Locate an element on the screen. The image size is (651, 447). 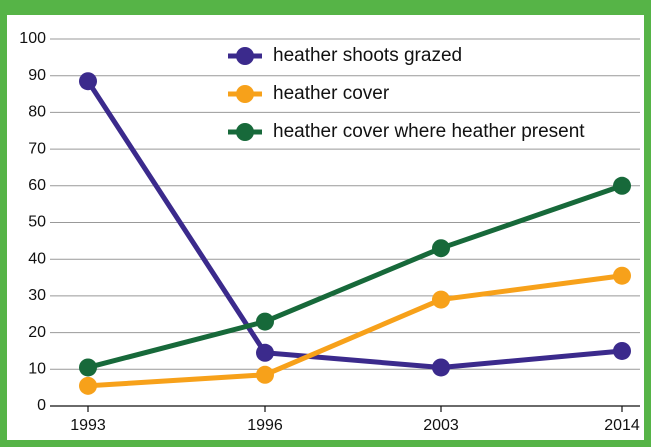
y-tick-label: 90 is located at coordinates (37, 75).